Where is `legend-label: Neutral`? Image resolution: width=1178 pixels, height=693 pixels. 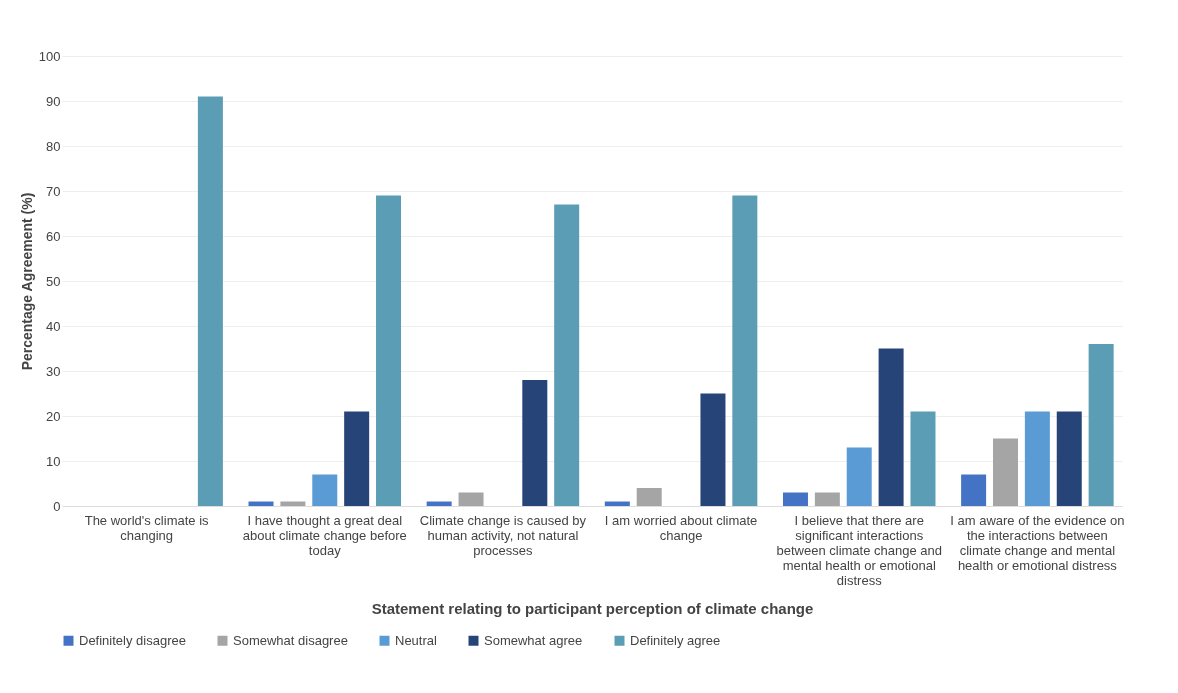
legend-label: Neutral is located at coordinates (416, 640).